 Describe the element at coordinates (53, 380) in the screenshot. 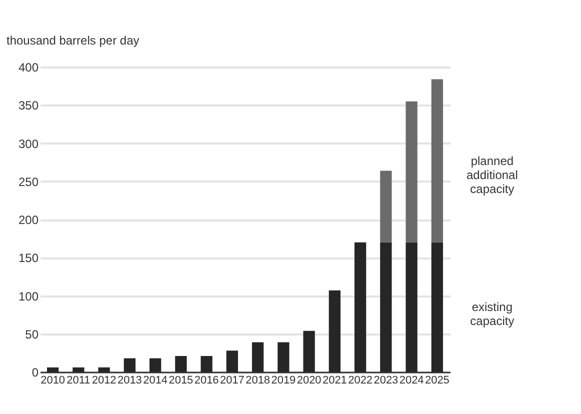

I see `x-tick-label: 2010` at that location.